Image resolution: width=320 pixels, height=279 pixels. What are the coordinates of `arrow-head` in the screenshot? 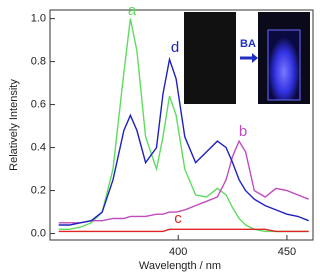 It's located at (255, 58).